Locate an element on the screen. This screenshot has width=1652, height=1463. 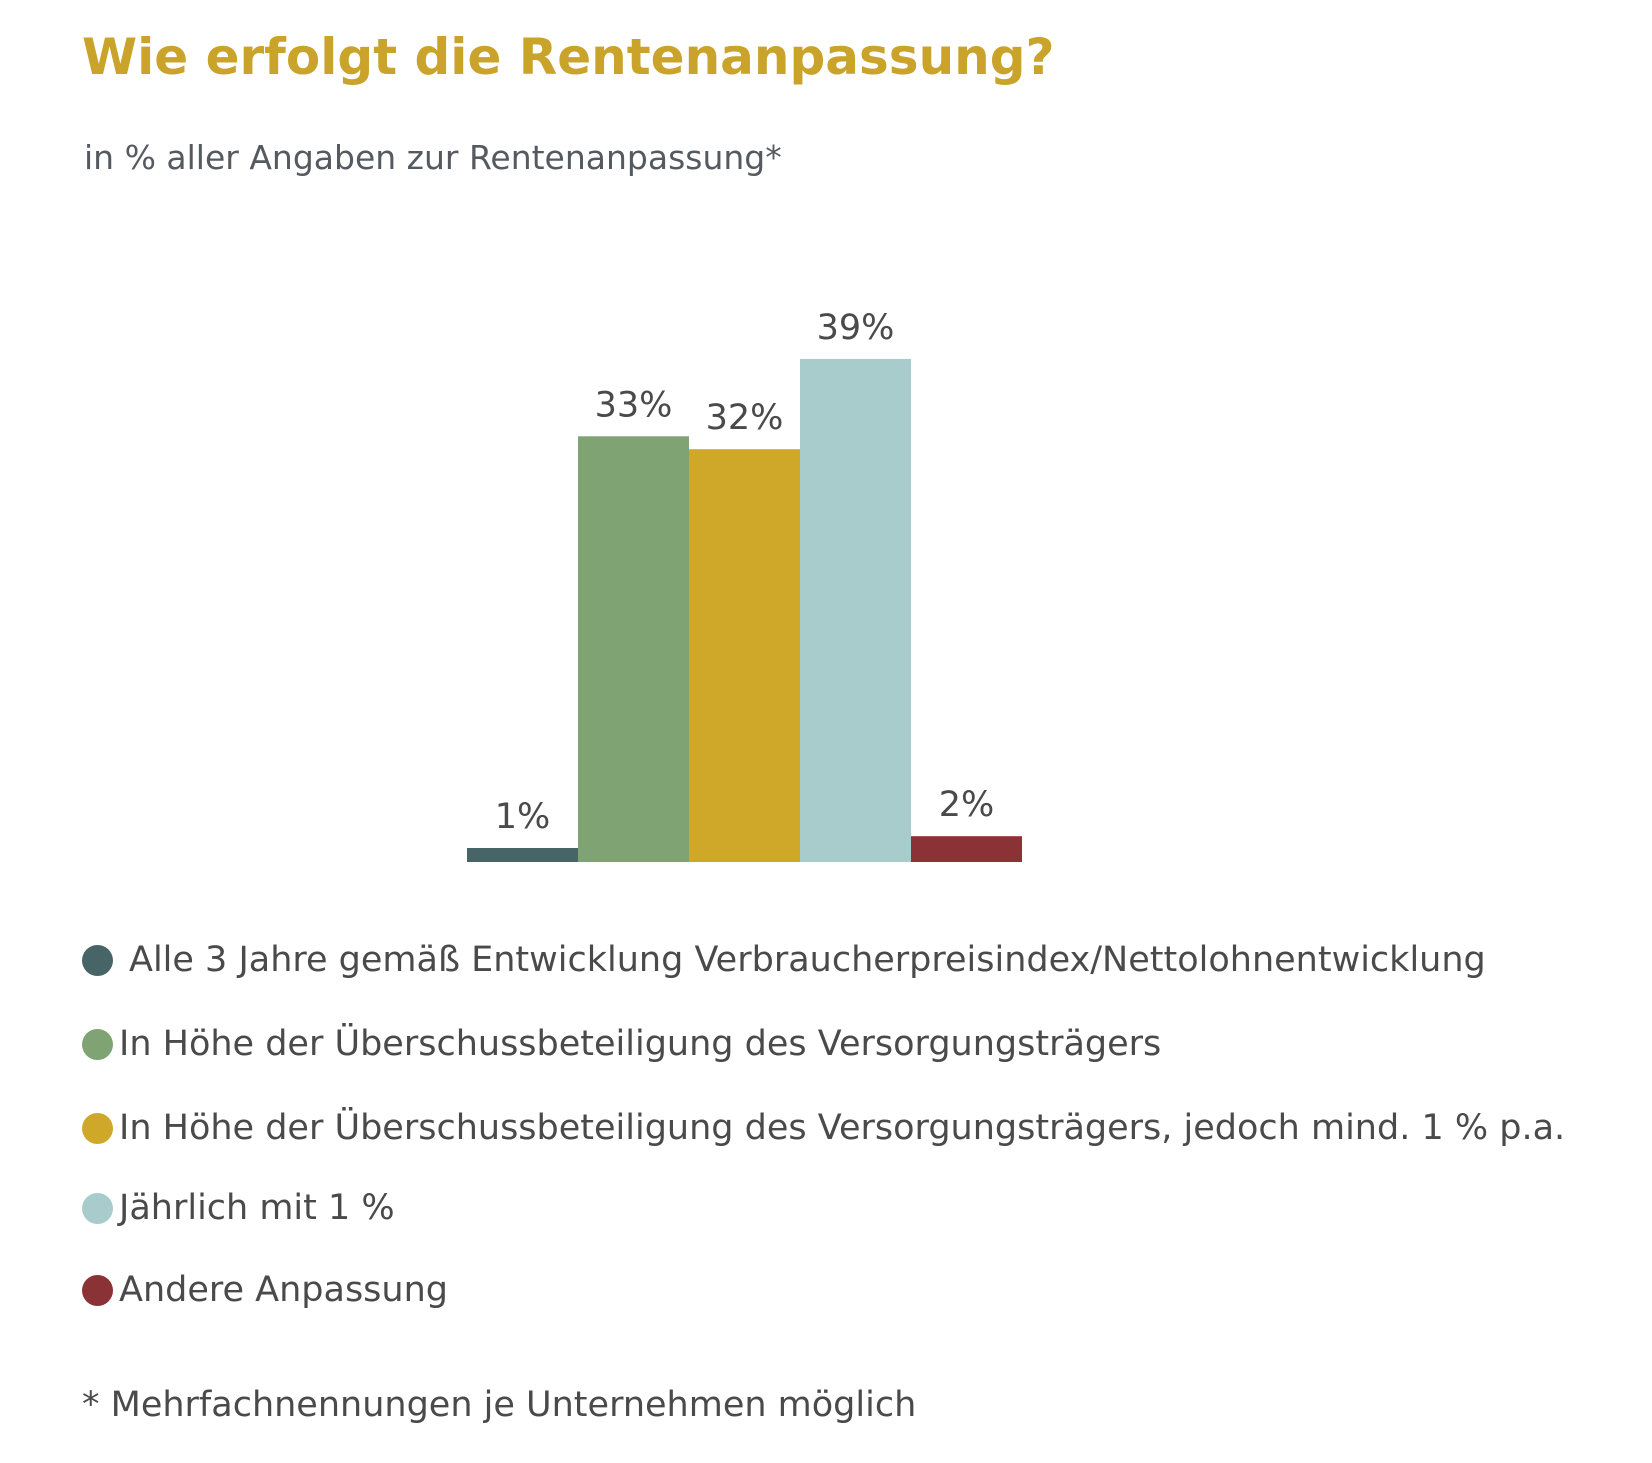
legend-item: Jährlich mit 1 % is located at coordinates (238, 1208).